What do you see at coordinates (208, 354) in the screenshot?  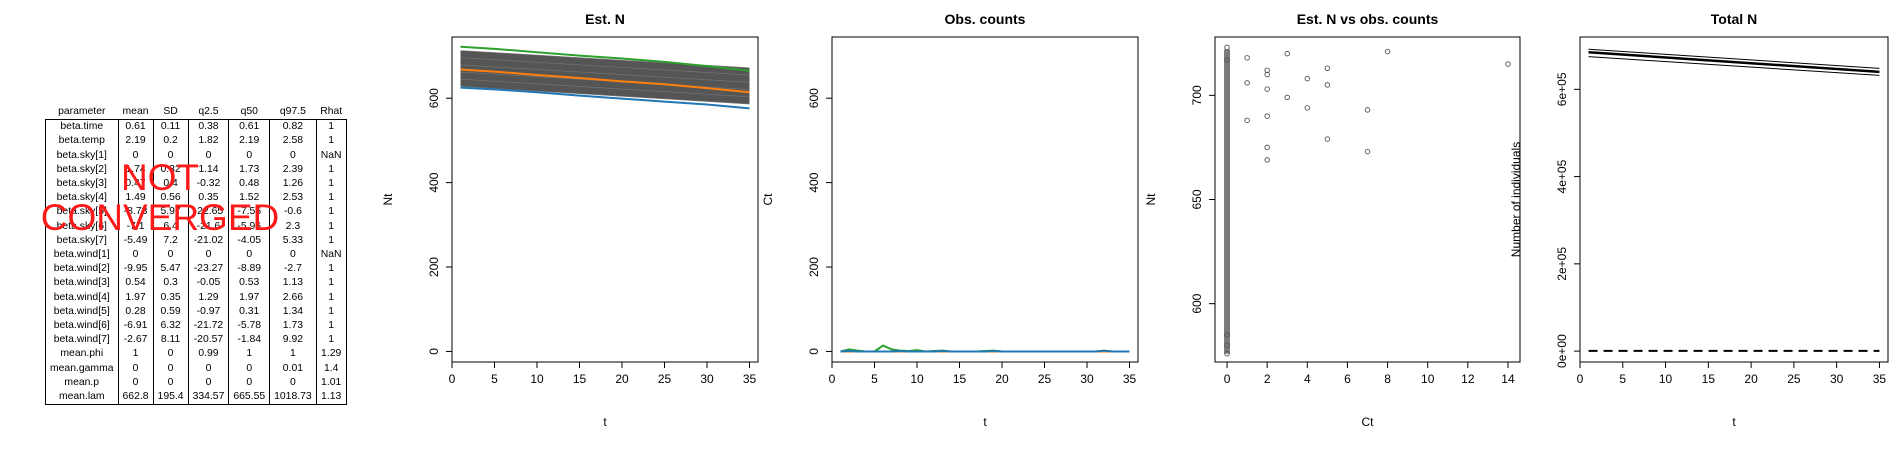 I see `table-cell: 0.99` at bounding box center [208, 354].